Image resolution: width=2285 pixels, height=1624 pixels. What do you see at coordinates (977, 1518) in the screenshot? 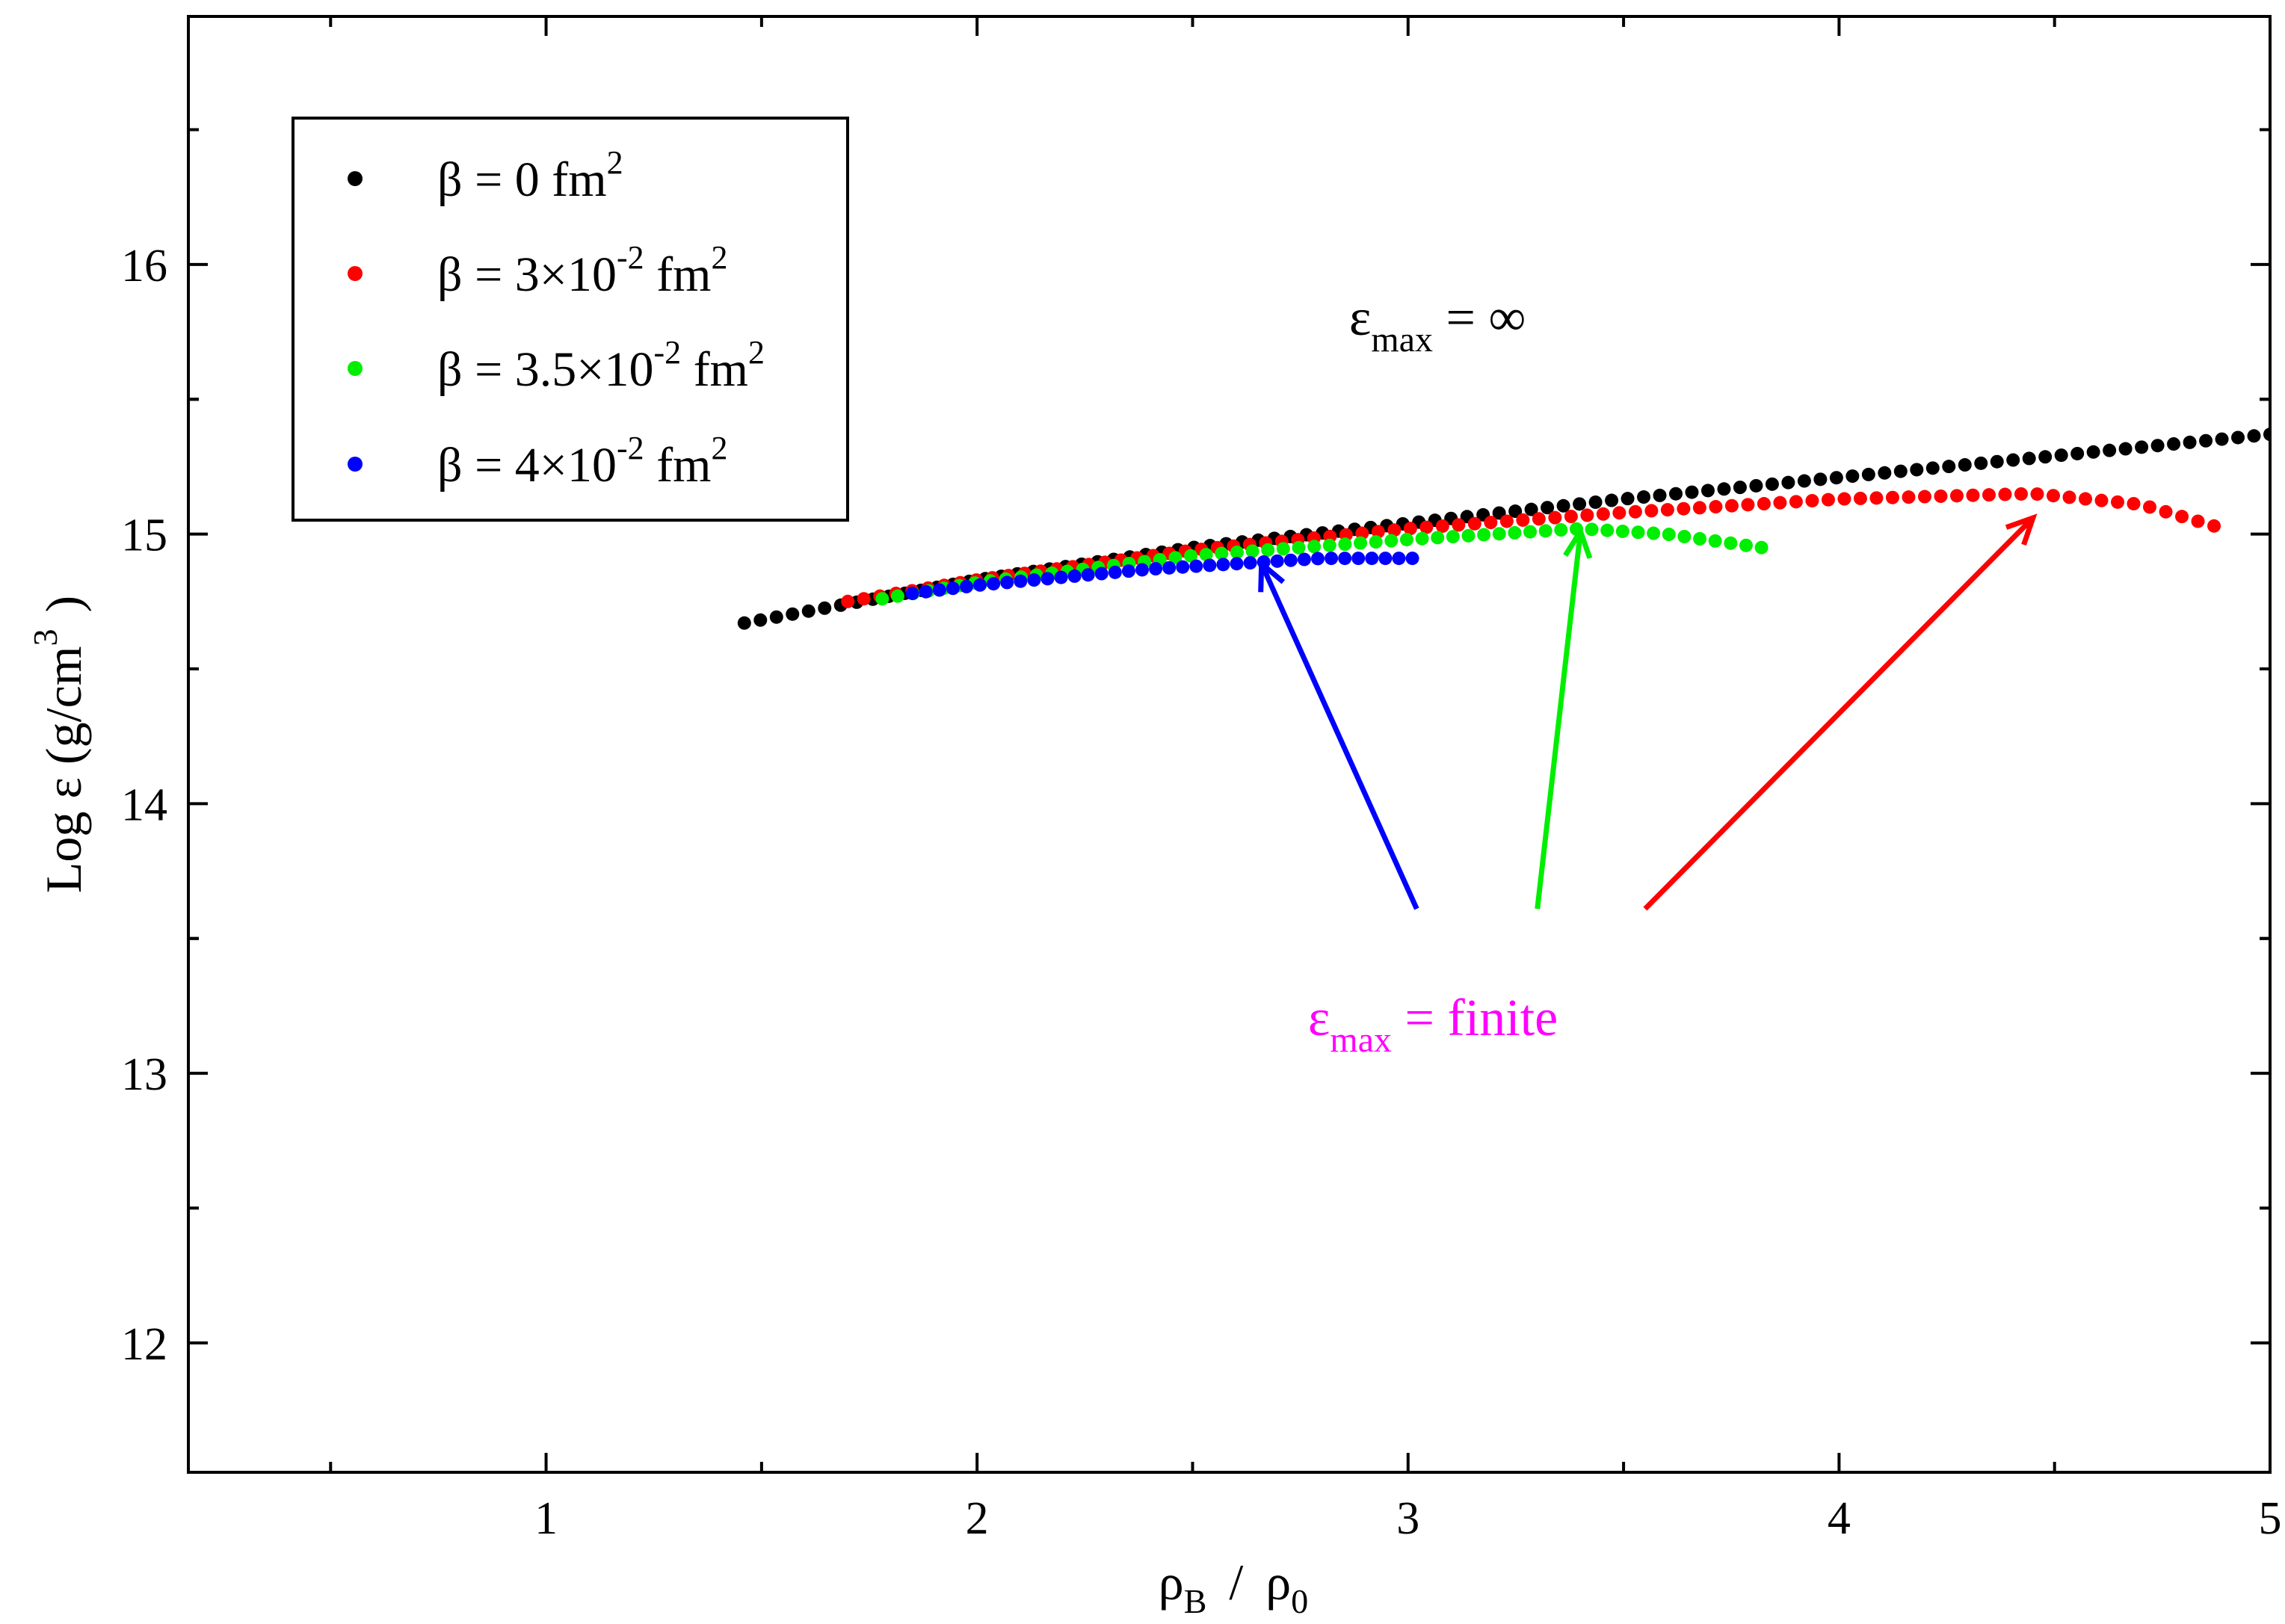
I see `x-tick-label: 2` at bounding box center [977, 1518].